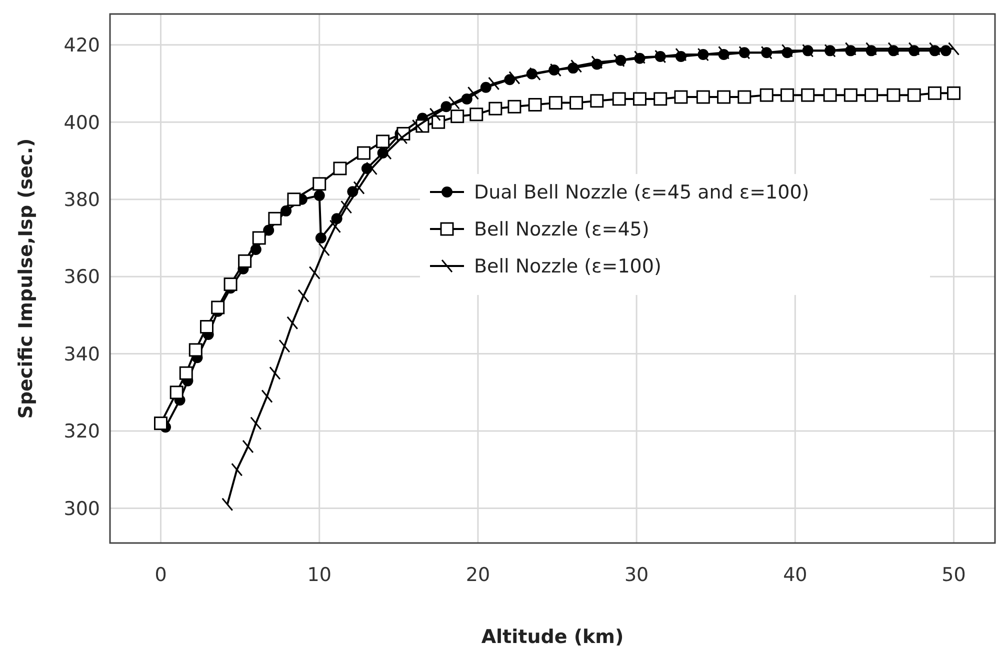 This screenshot has width=997, height=652. I want to click on y-tick-label: 320, so click(82, 431).